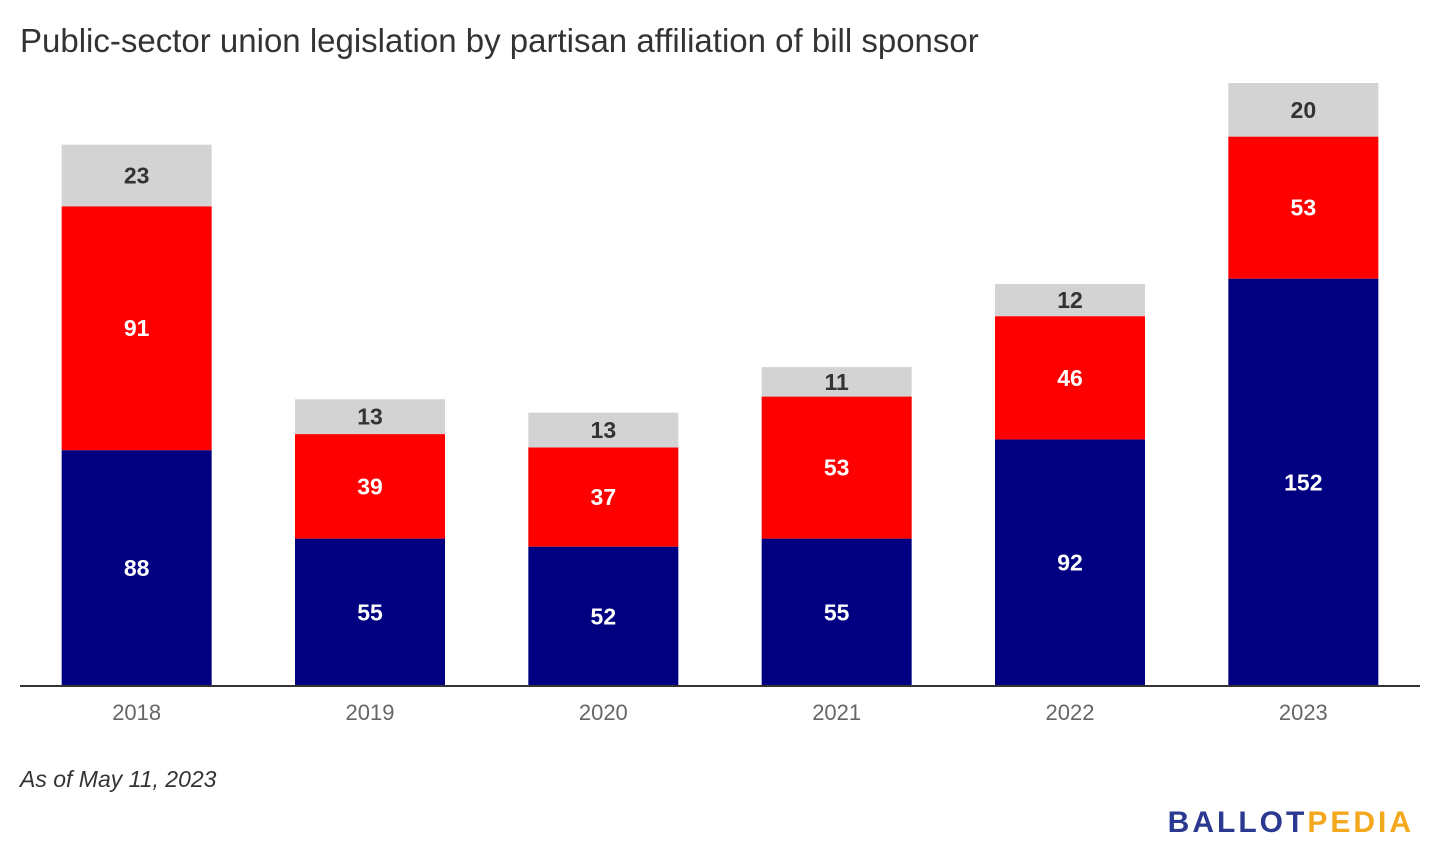  I want to click on data-label-2023-s2: 20, so click(1304, 110).